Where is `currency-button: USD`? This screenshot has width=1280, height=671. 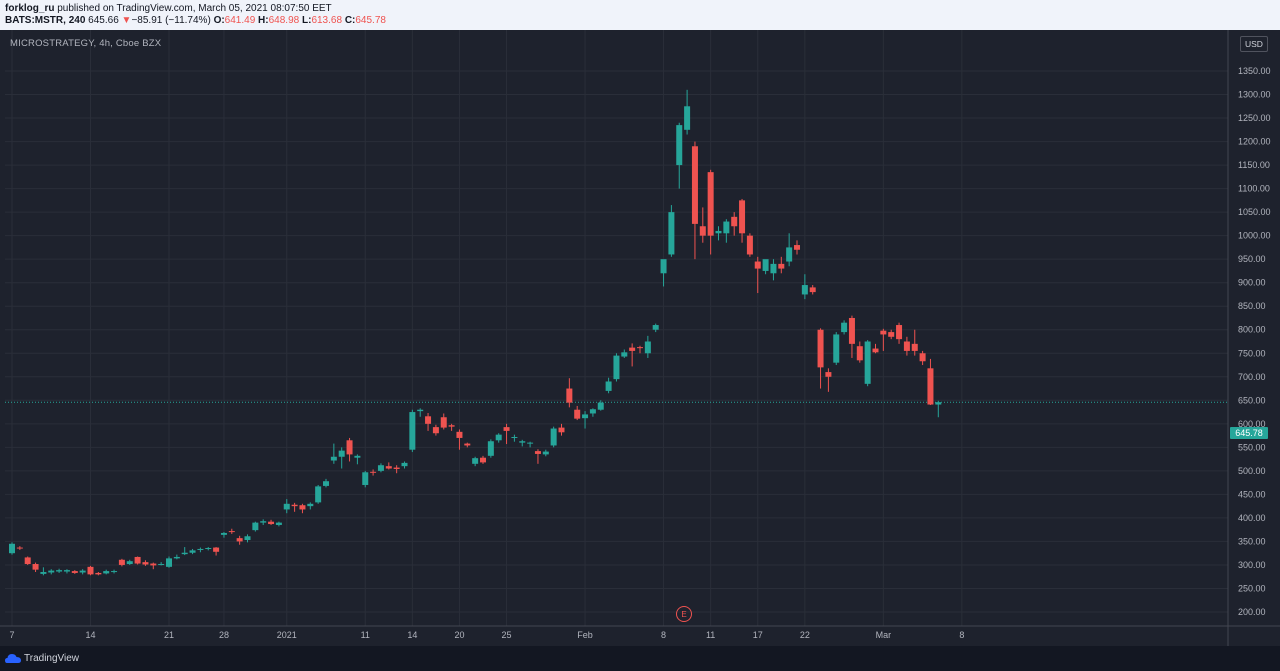 currency-button: USD is located at coordinates (1254, 44).